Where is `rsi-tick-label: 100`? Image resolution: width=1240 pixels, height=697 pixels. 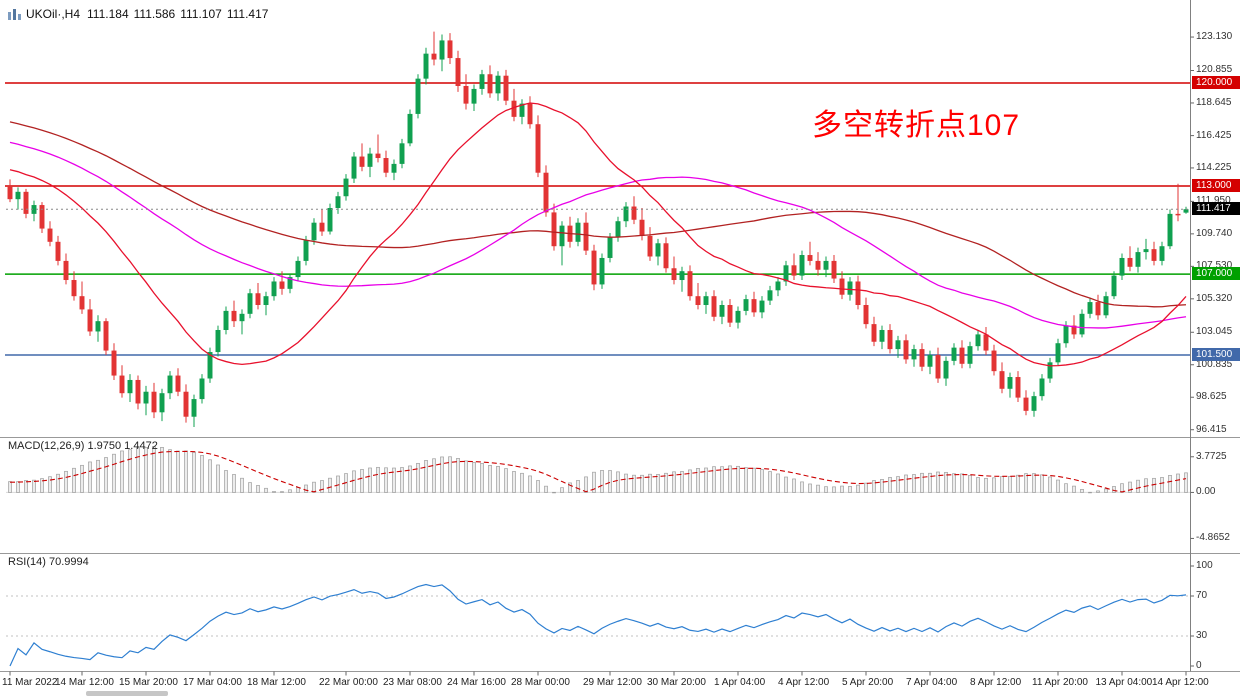
rsi-tick-label: 100 is located at coordinates (1204, 565).